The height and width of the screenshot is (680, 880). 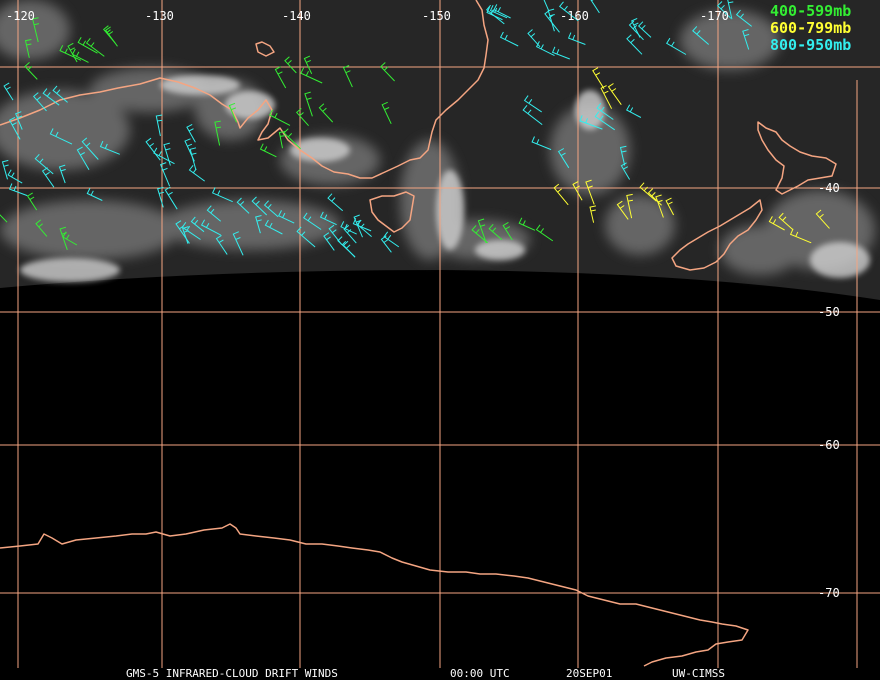 What do you see at coordinates (810, 11) in the screenshot?
I see `legend-entry-400-599mb: 400-599mb` at bounding box center [810, 11].